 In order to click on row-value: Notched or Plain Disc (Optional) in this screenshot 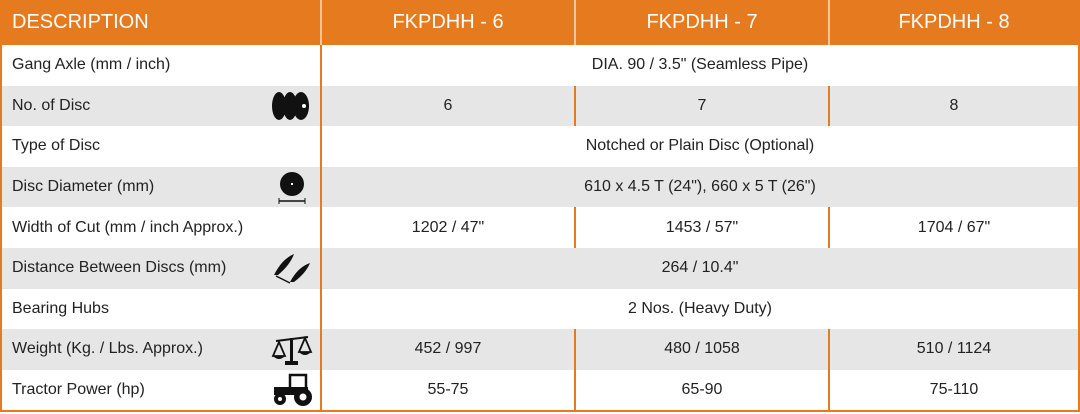, I will do `click(699, 146)`.